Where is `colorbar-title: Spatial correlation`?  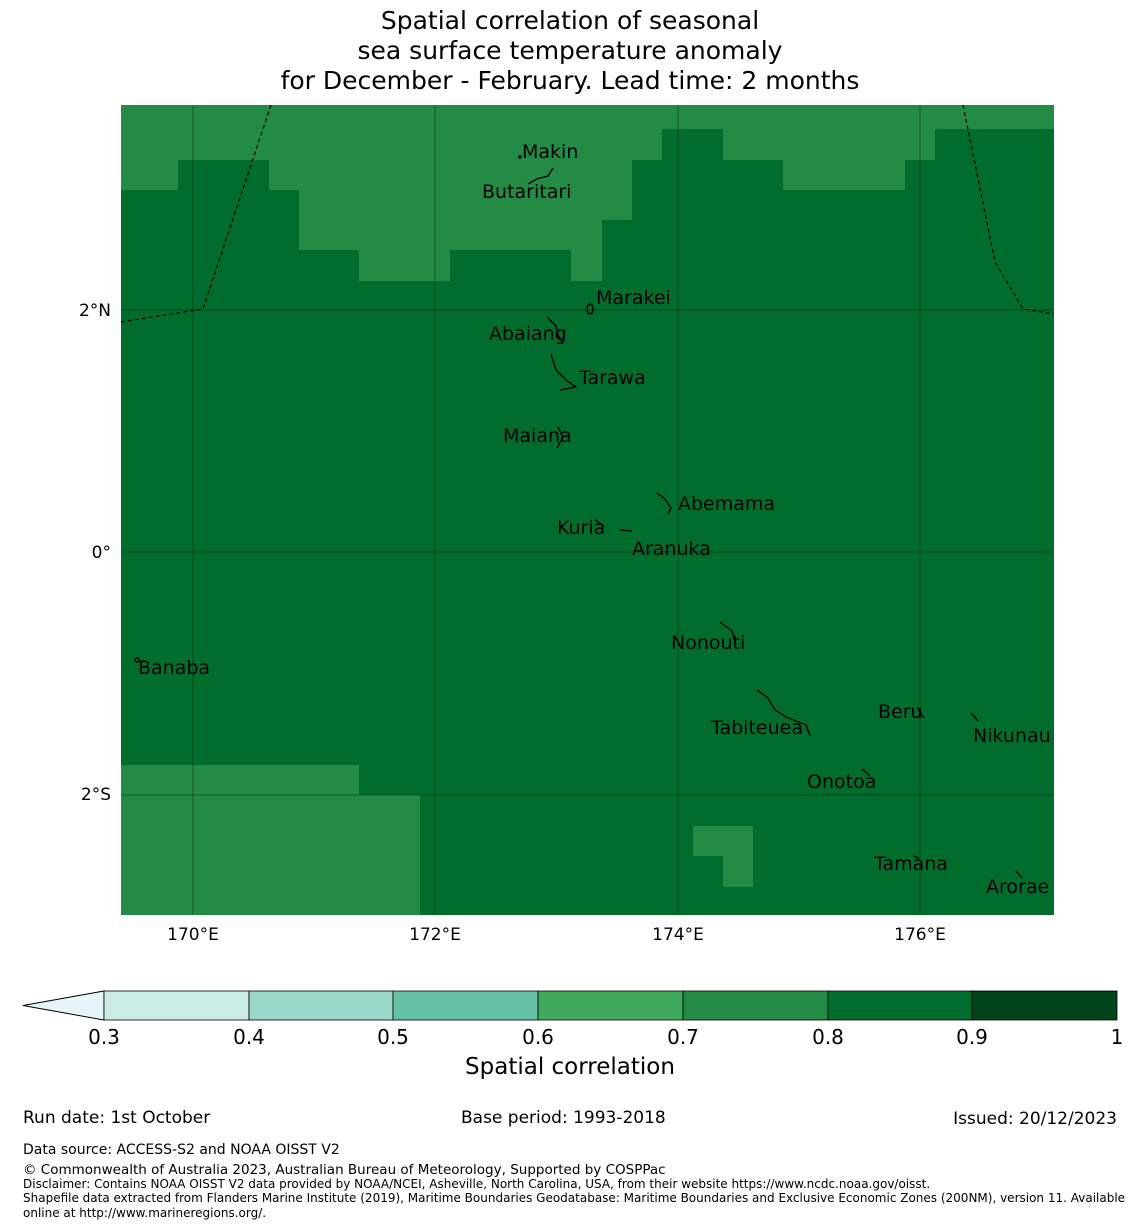 colorbar-title: Spatial correlation is located at coordinates (570, 1067).